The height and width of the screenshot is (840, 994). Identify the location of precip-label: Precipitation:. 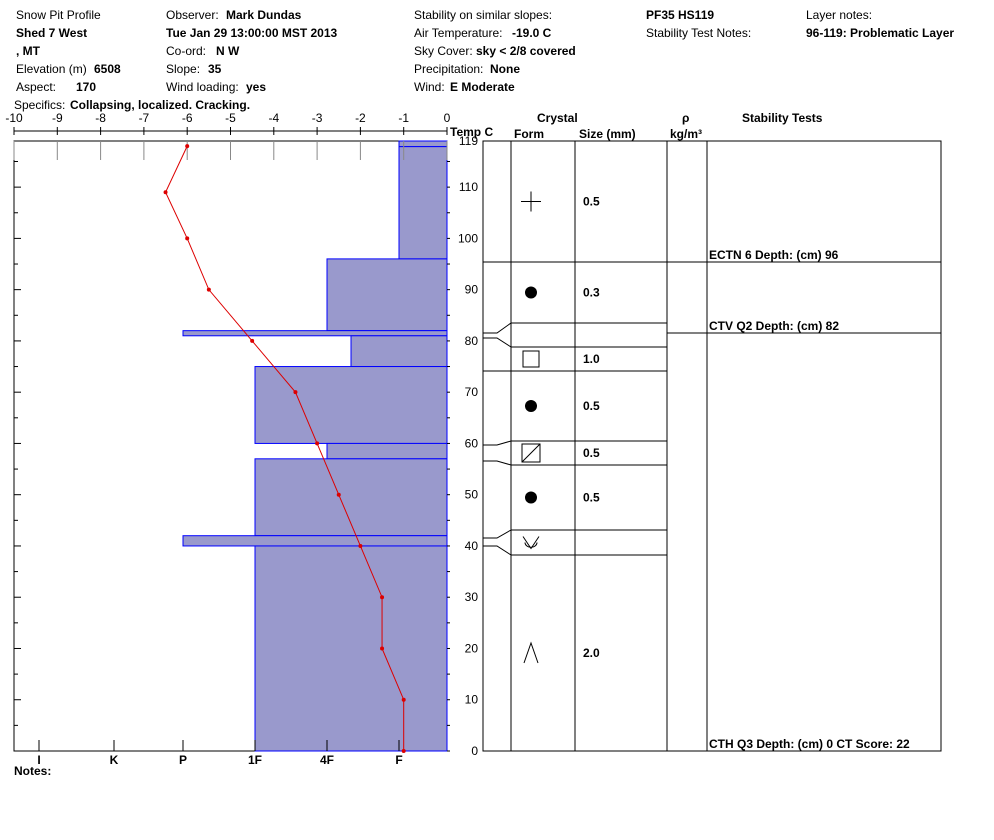
(449, 69).